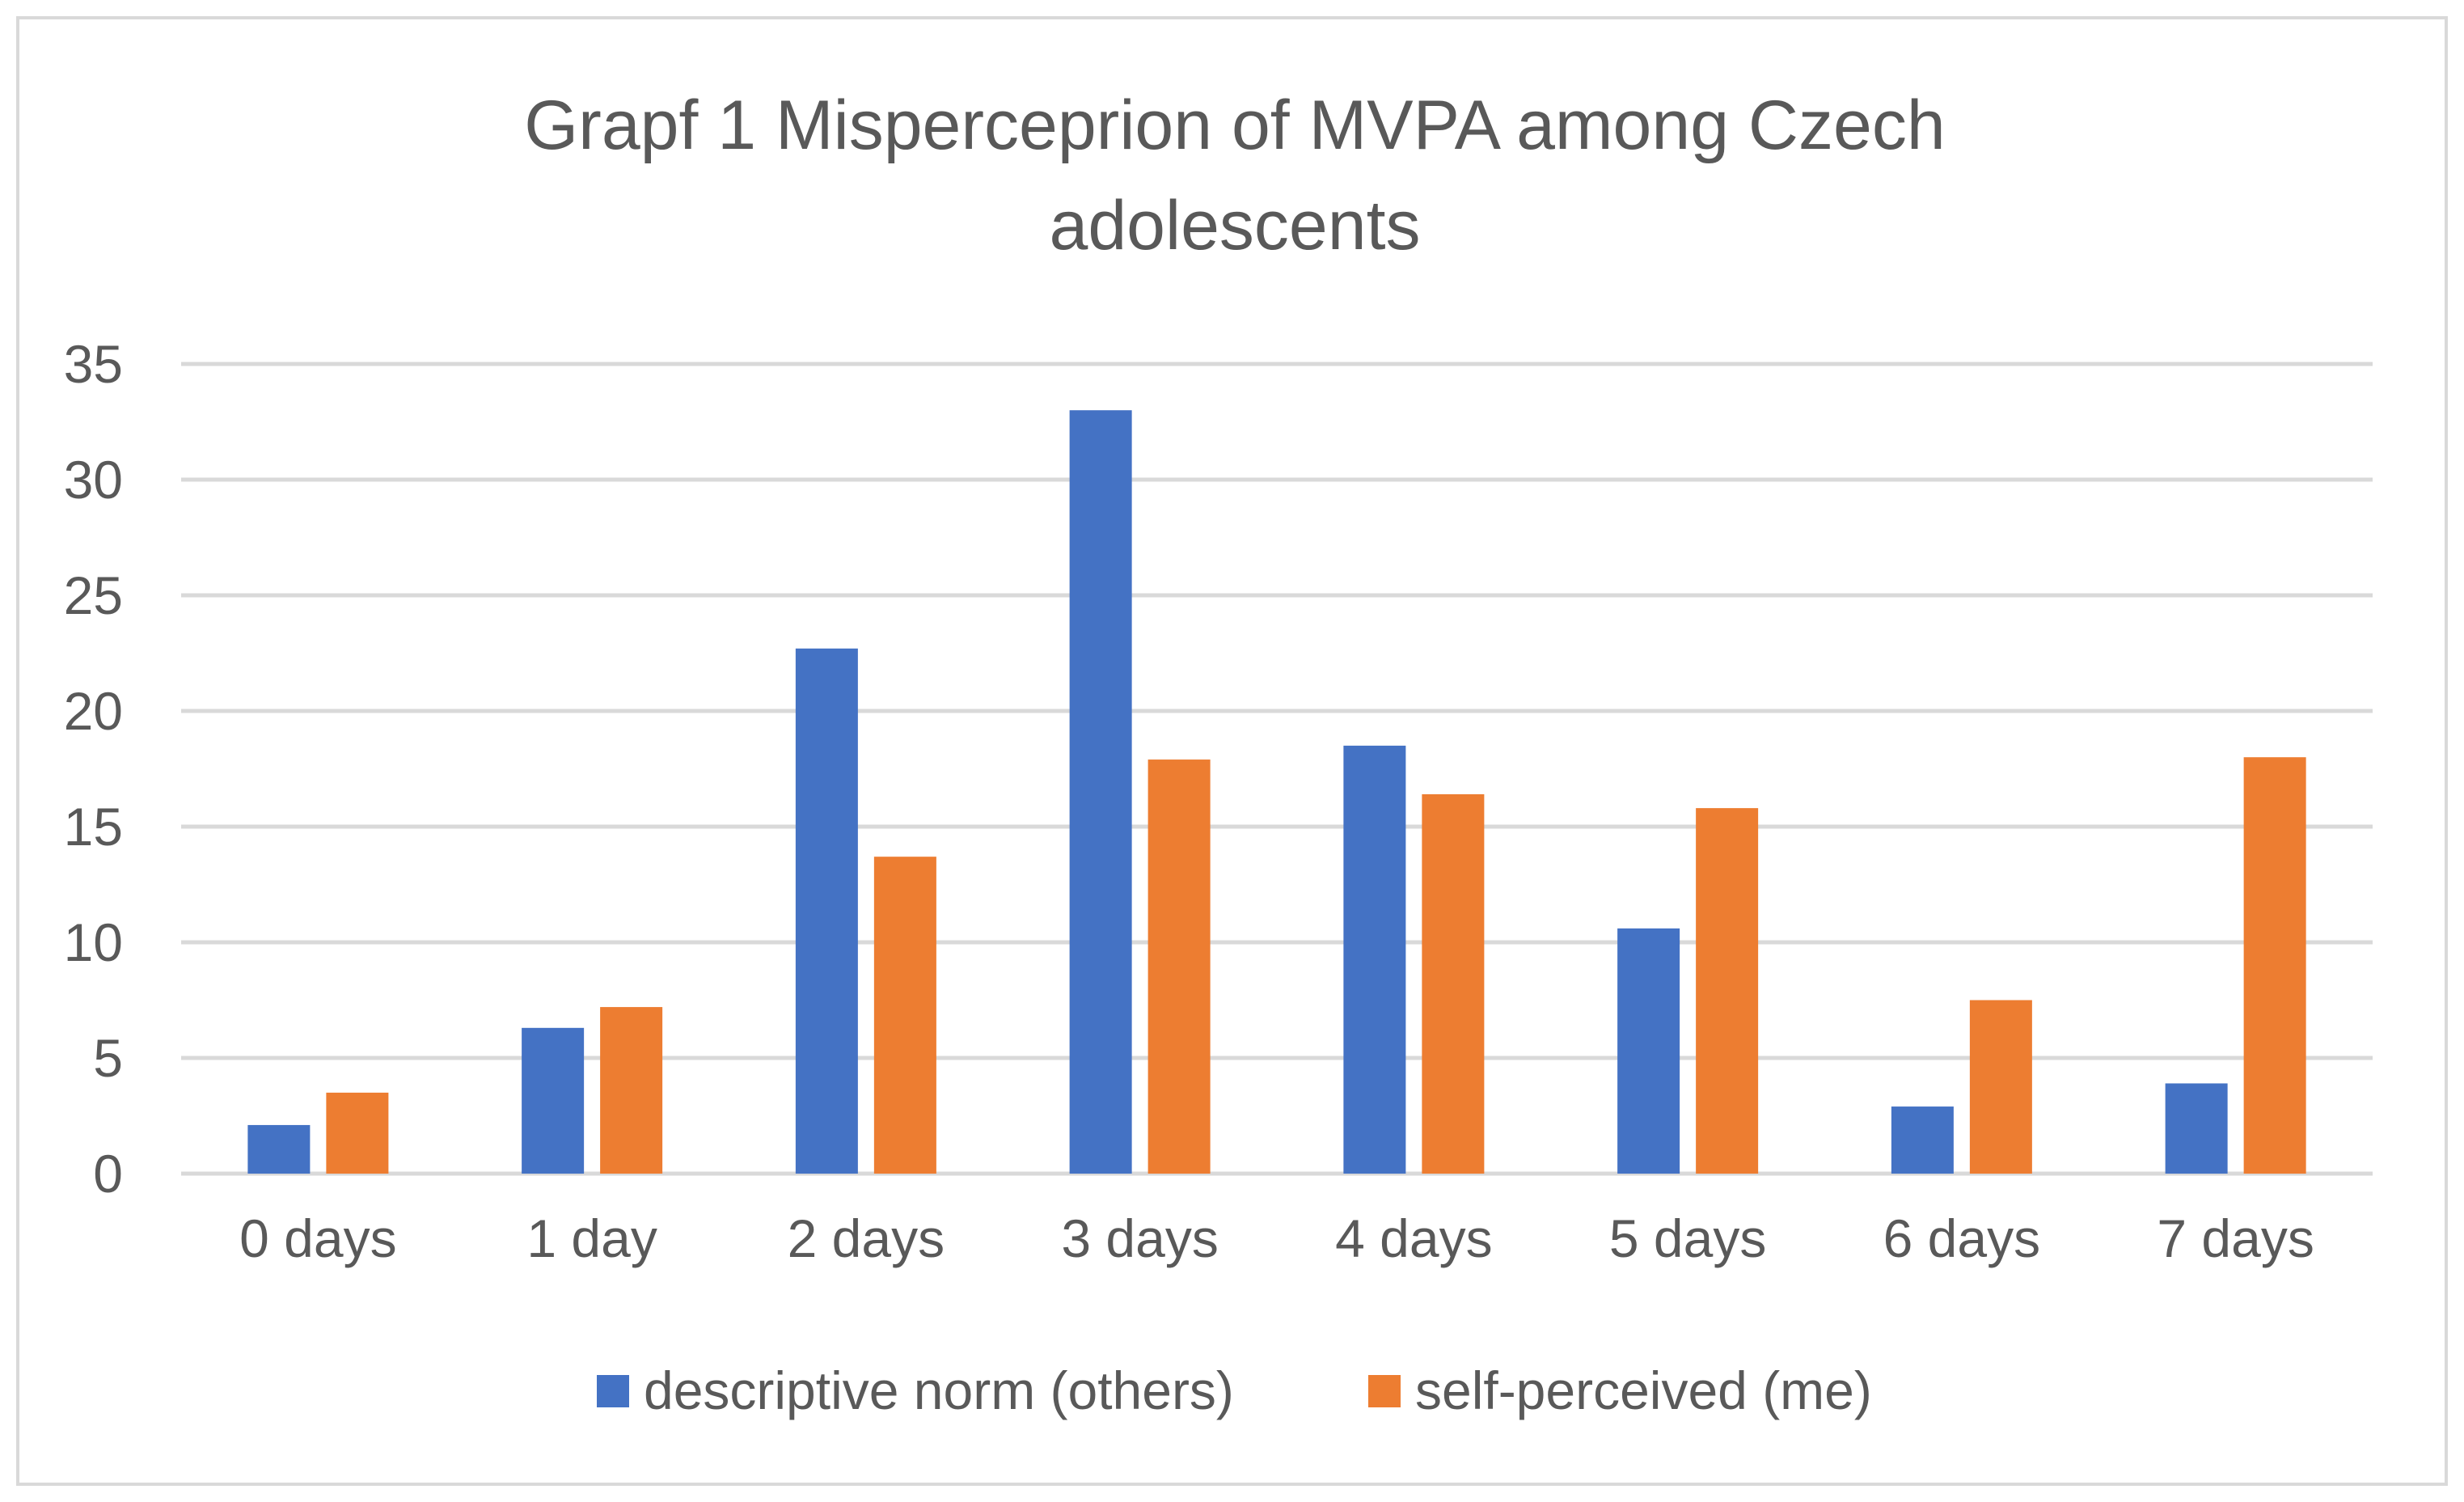 This screenshot has height=1502, width=2464. Describe the element at coordinates (1139, 1238) in the screenshot. I see `x-tick-label: 3 days` at that location.